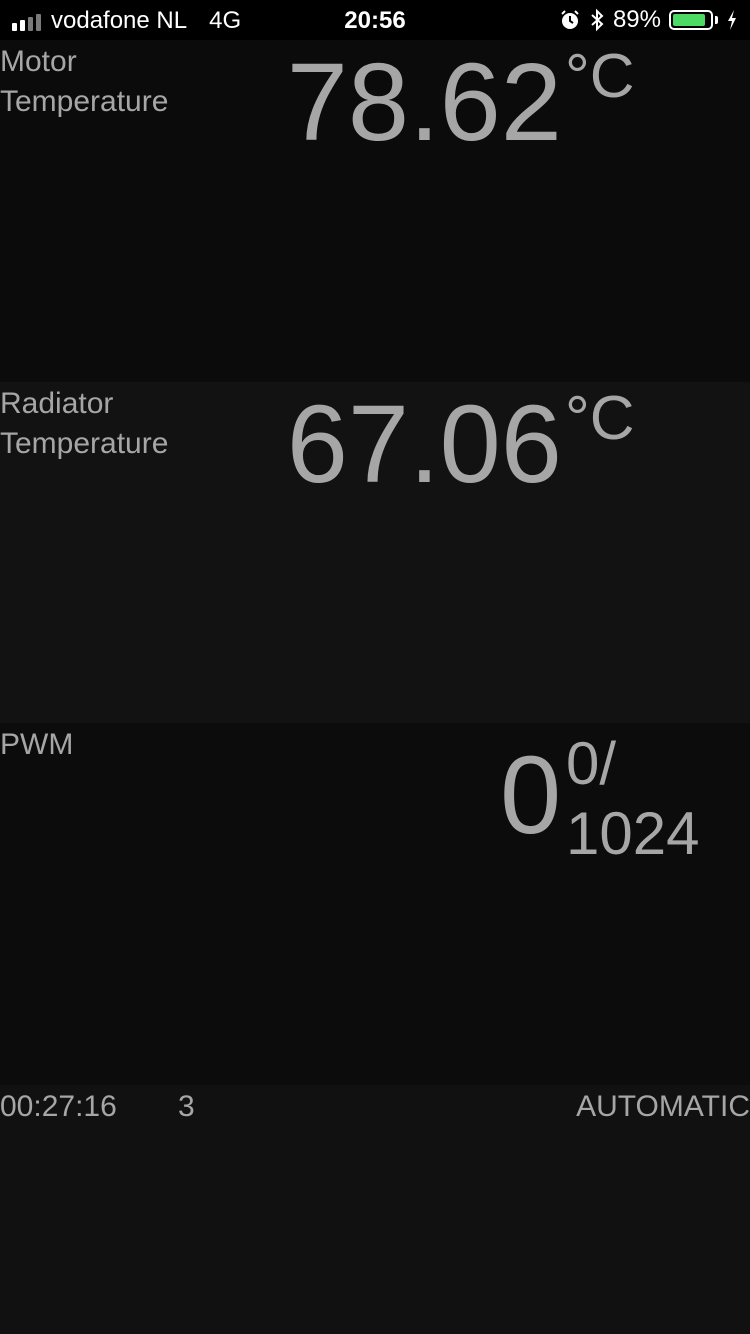  I want to click on bluetooth-icon, so click(597, 20).